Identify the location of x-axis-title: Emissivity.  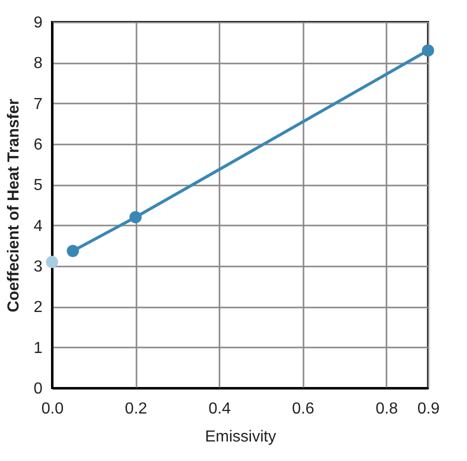
(240, 437).